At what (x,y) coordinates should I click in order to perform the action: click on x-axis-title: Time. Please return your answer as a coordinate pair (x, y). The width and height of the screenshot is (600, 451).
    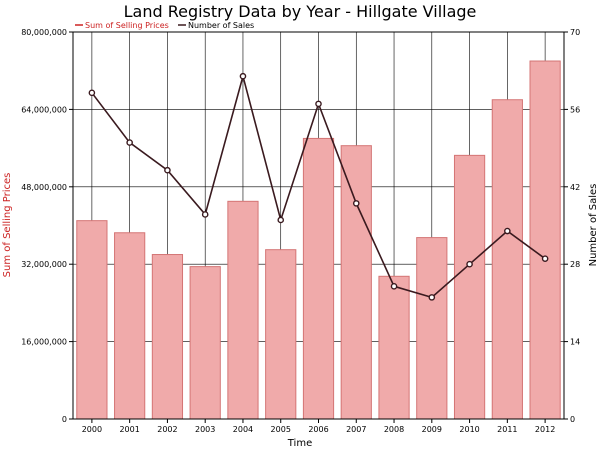
    Looking at the image, I should click on (299, 443).